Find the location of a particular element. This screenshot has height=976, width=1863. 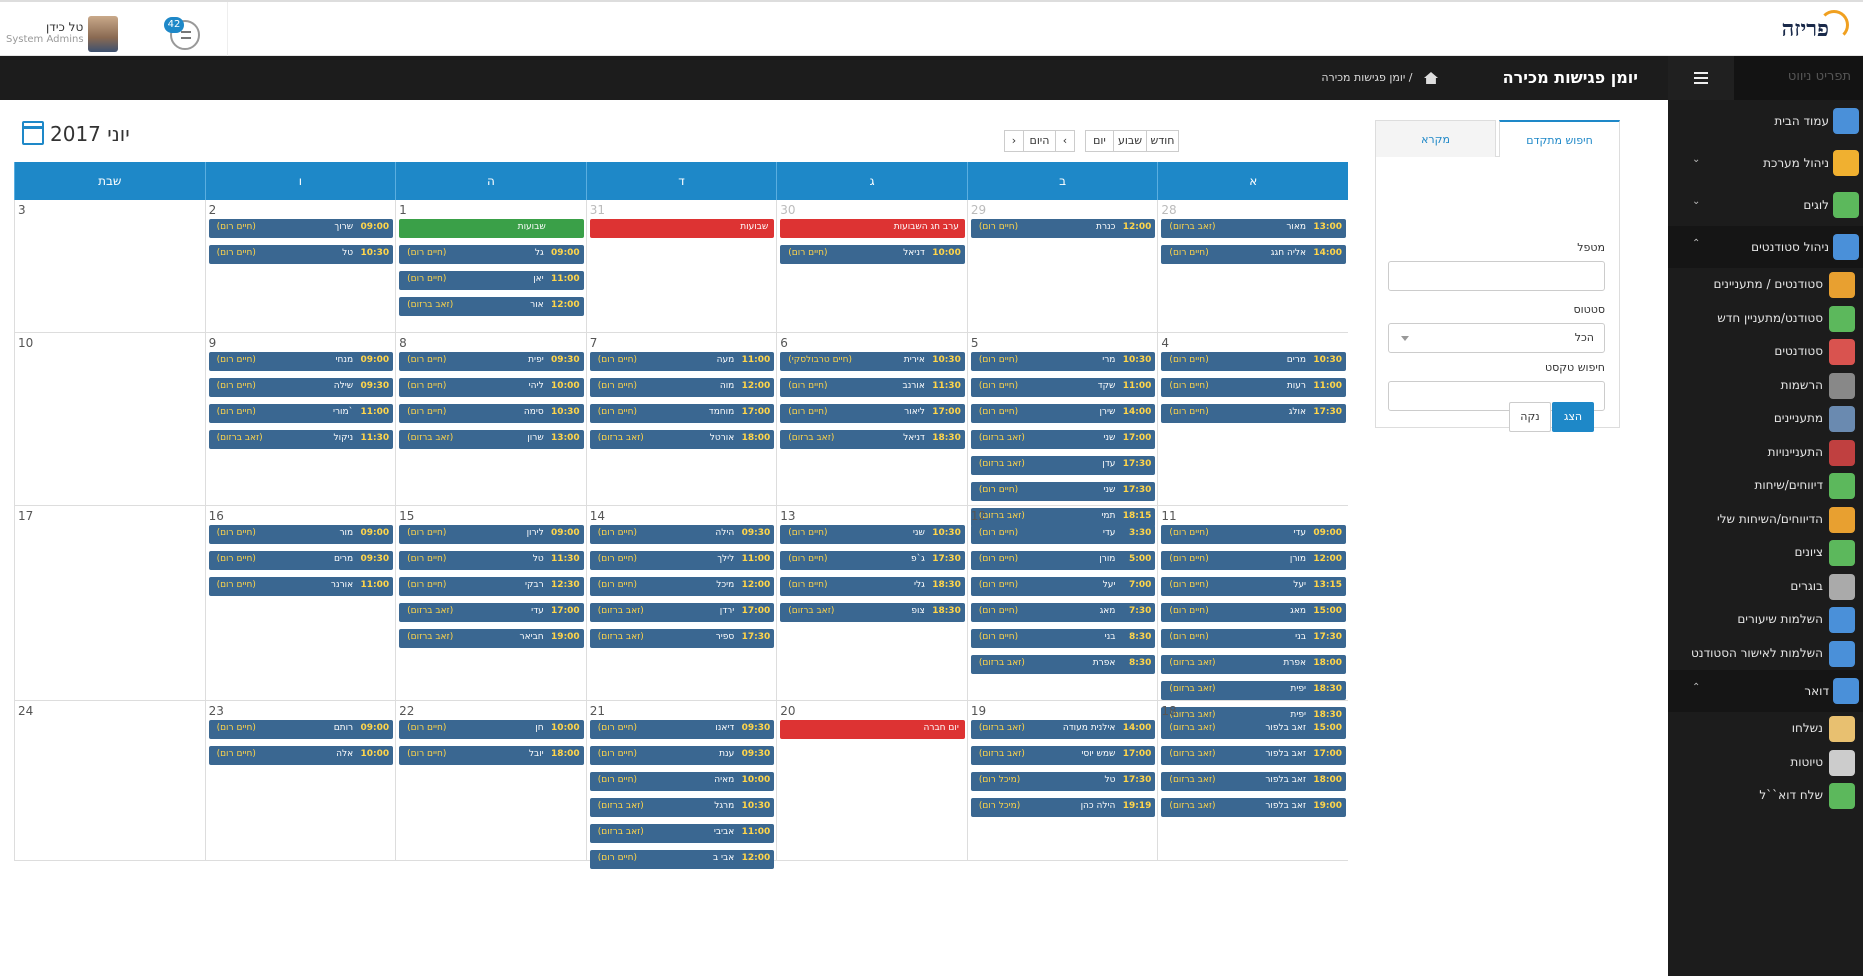

day-number: 12 is located at coordinates (978, 516).